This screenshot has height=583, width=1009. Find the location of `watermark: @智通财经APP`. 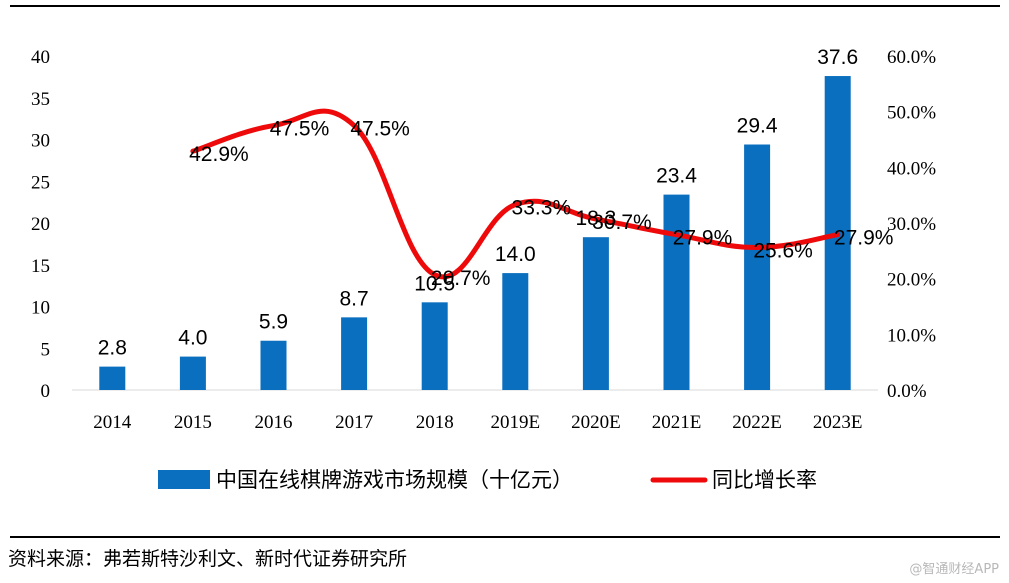

watermark: @智通财经APP is located at coordinates (954, 569).